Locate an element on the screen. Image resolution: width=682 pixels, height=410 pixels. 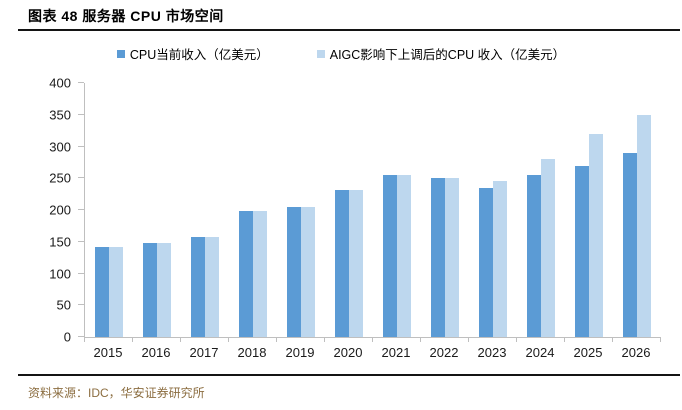
y-tick-label-200: 200 is located at coordinates (60, 210).